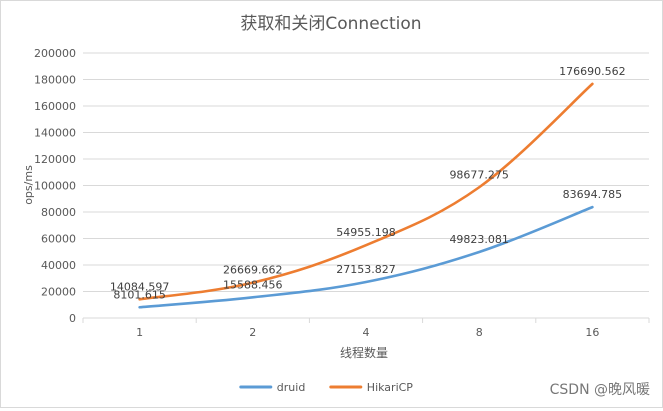  I want to click on data-label-druid: 27153.827, so click(366, 269).